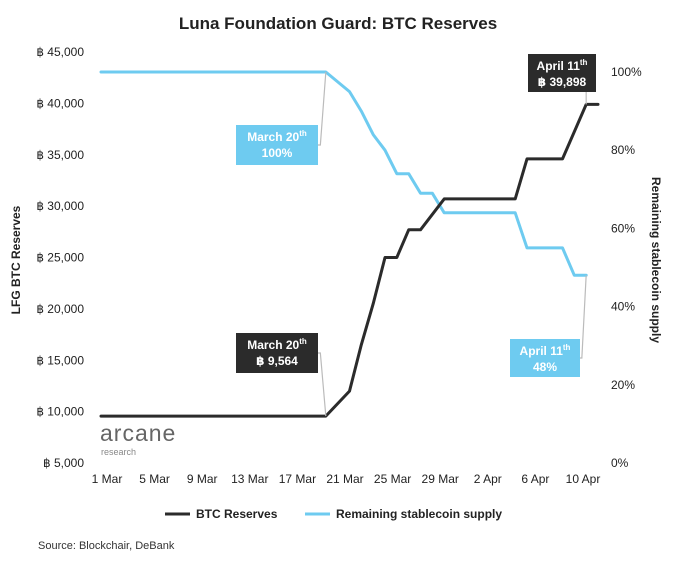 The width and height of the screenshot is (683, 563). I want to click on callout-btc-mar20: March 20th ฿ 9,564, so click(281, 375).